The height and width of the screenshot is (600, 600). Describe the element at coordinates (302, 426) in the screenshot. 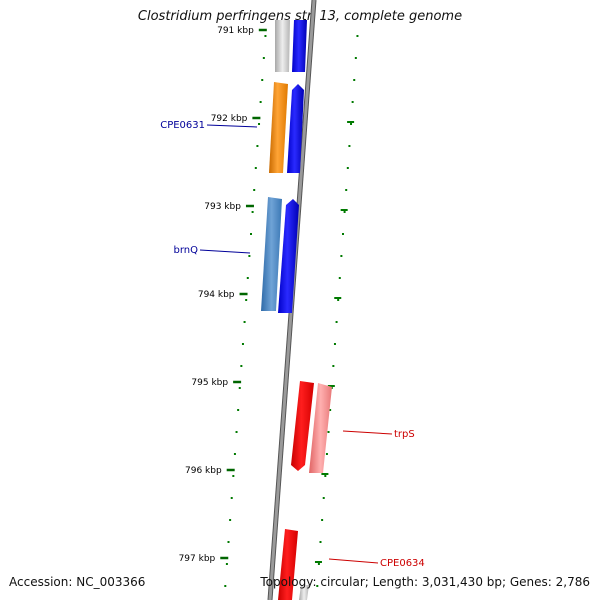

I see `feature-red-trps` at that location.